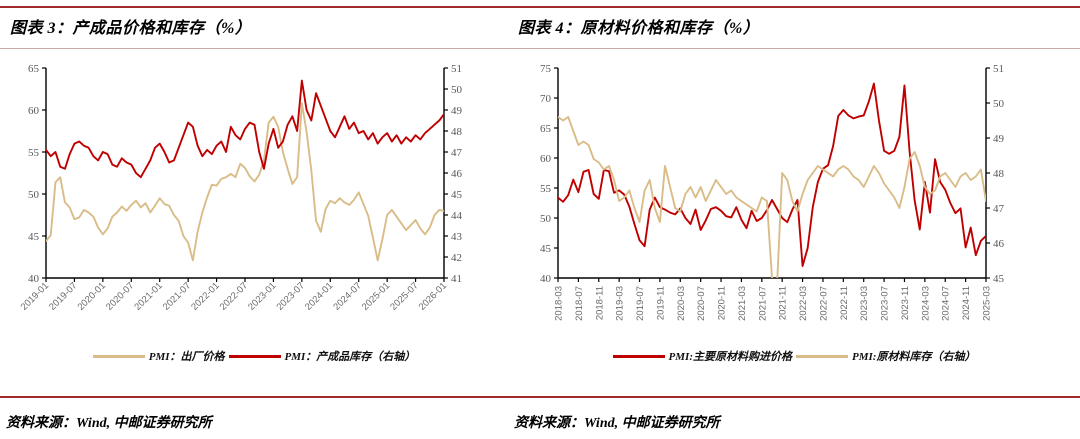  Describe the element at coordinates (350, 357) in the screenshot. I see `legend-label: PMI：产成品库存（右轴）` at that location.